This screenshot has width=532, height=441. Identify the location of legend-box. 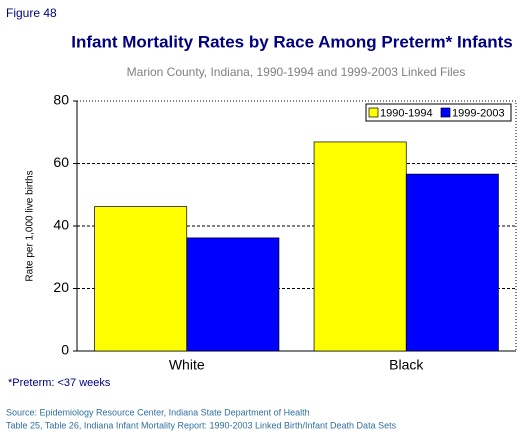
(438, 112).